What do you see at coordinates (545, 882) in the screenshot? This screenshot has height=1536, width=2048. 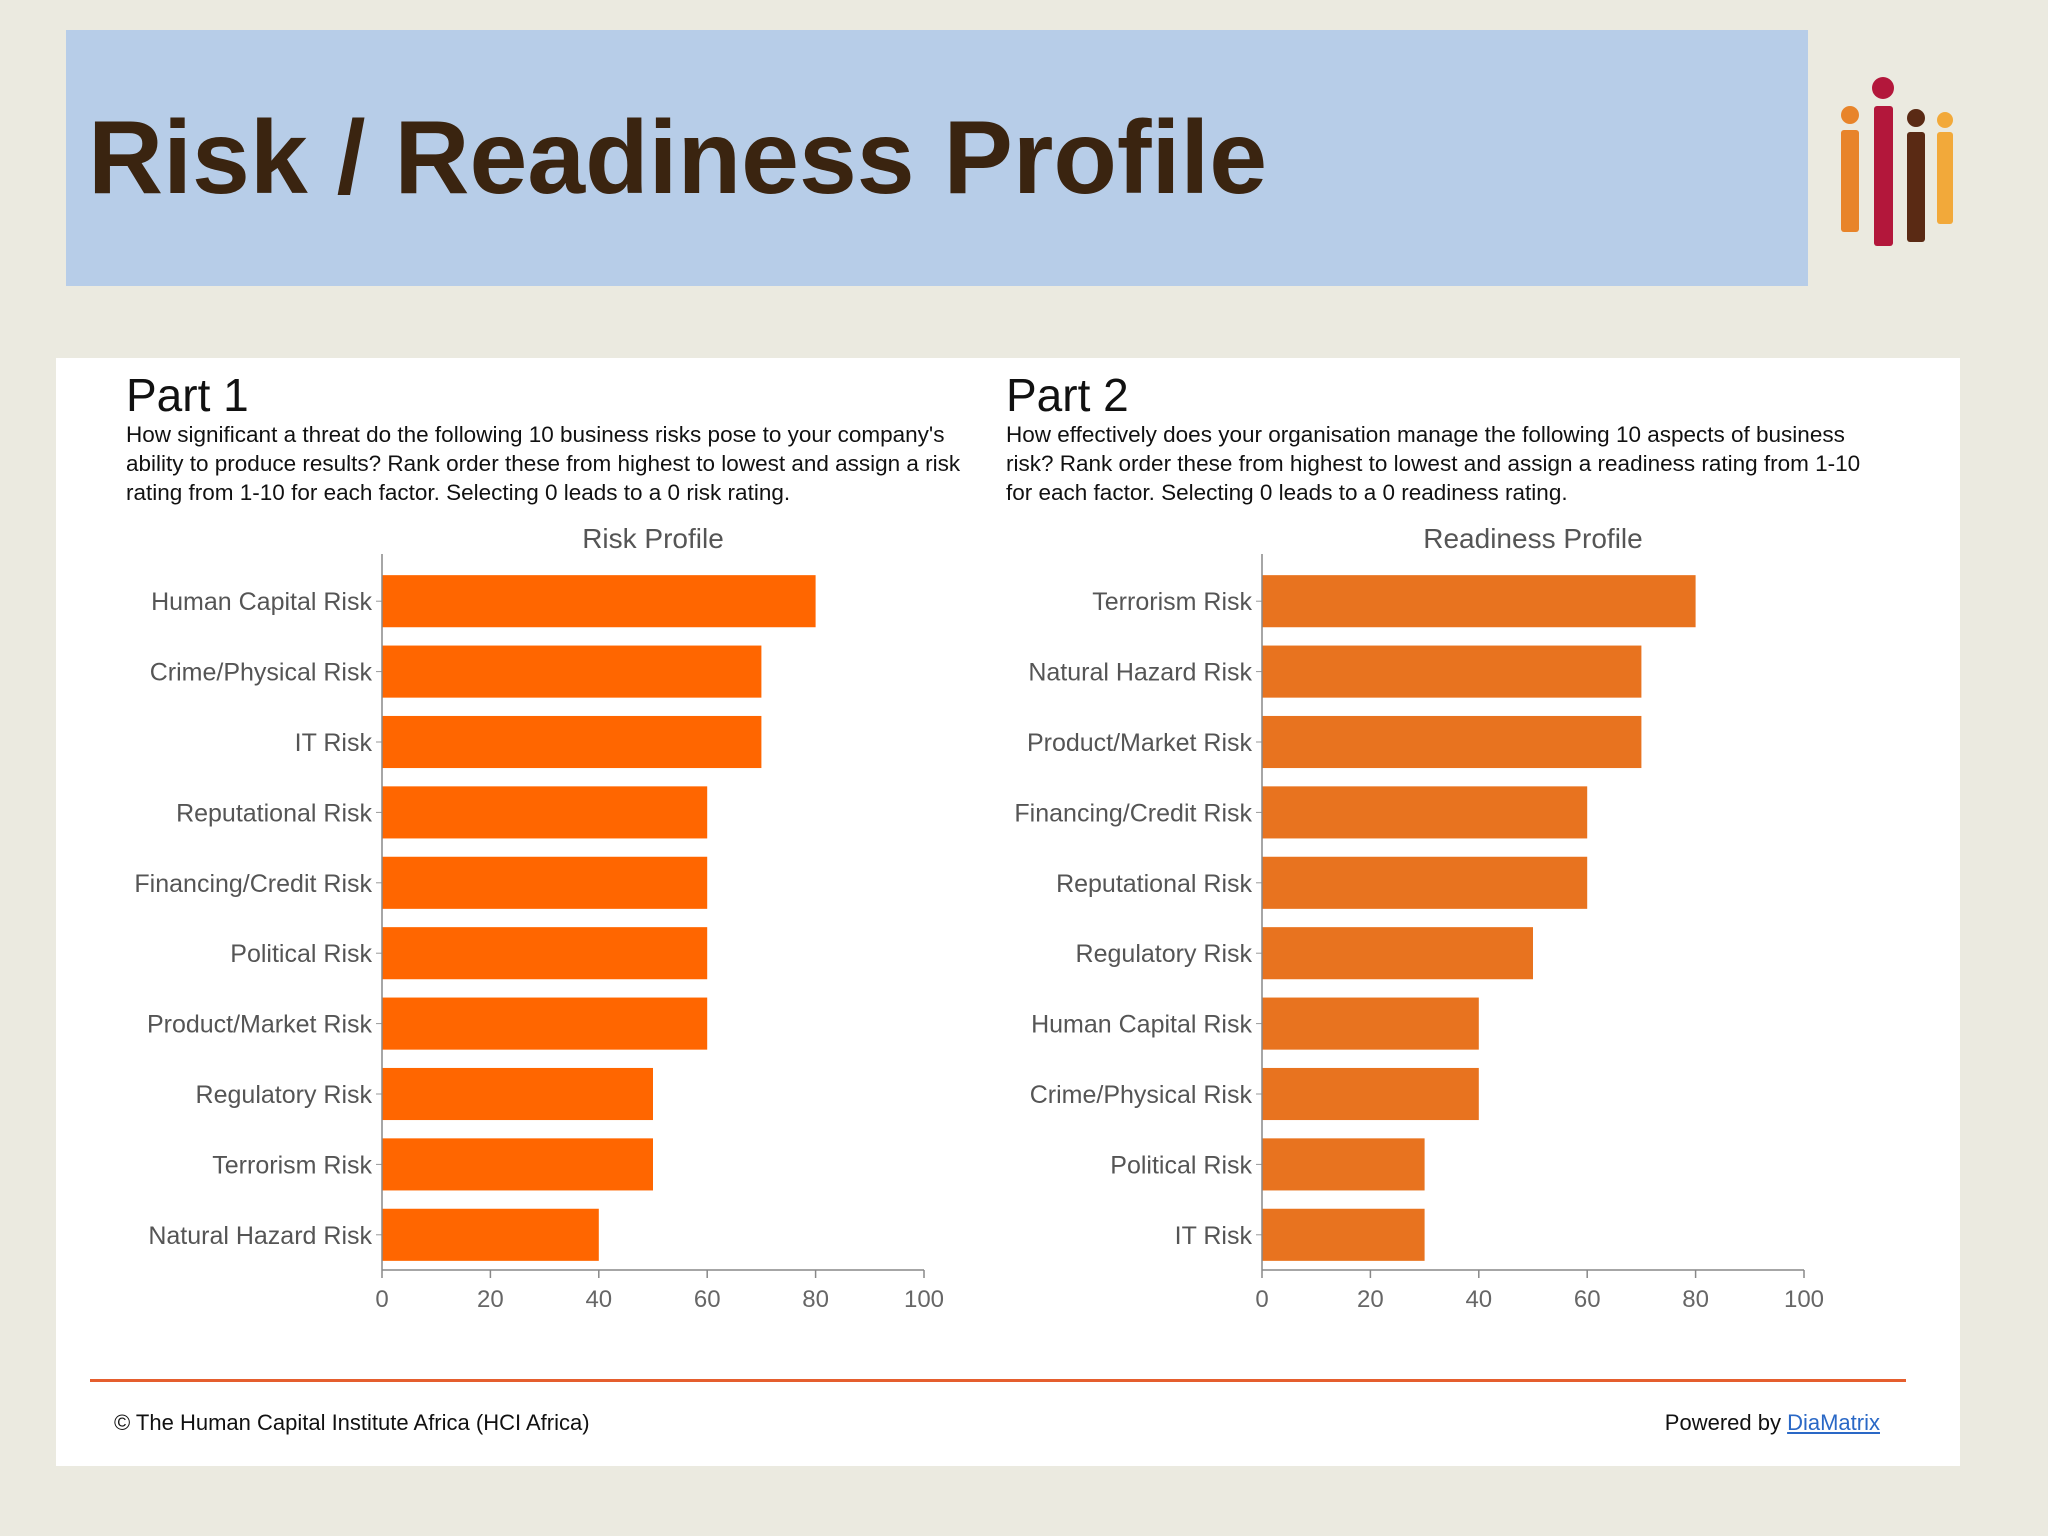 I see `risk-bar-financing-credit-risk` at bounding box center [545, 882].